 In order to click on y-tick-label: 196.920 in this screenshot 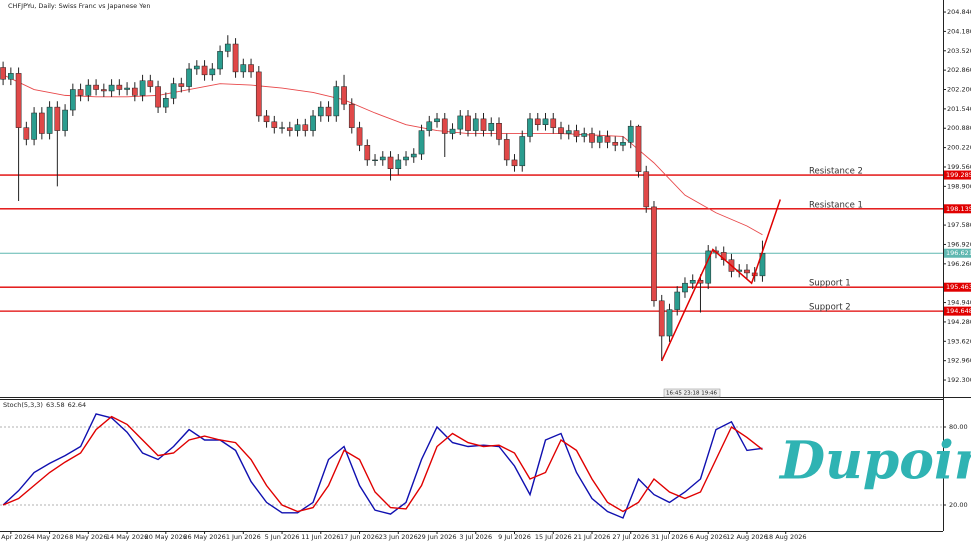, I will do `click(959, 244)`.